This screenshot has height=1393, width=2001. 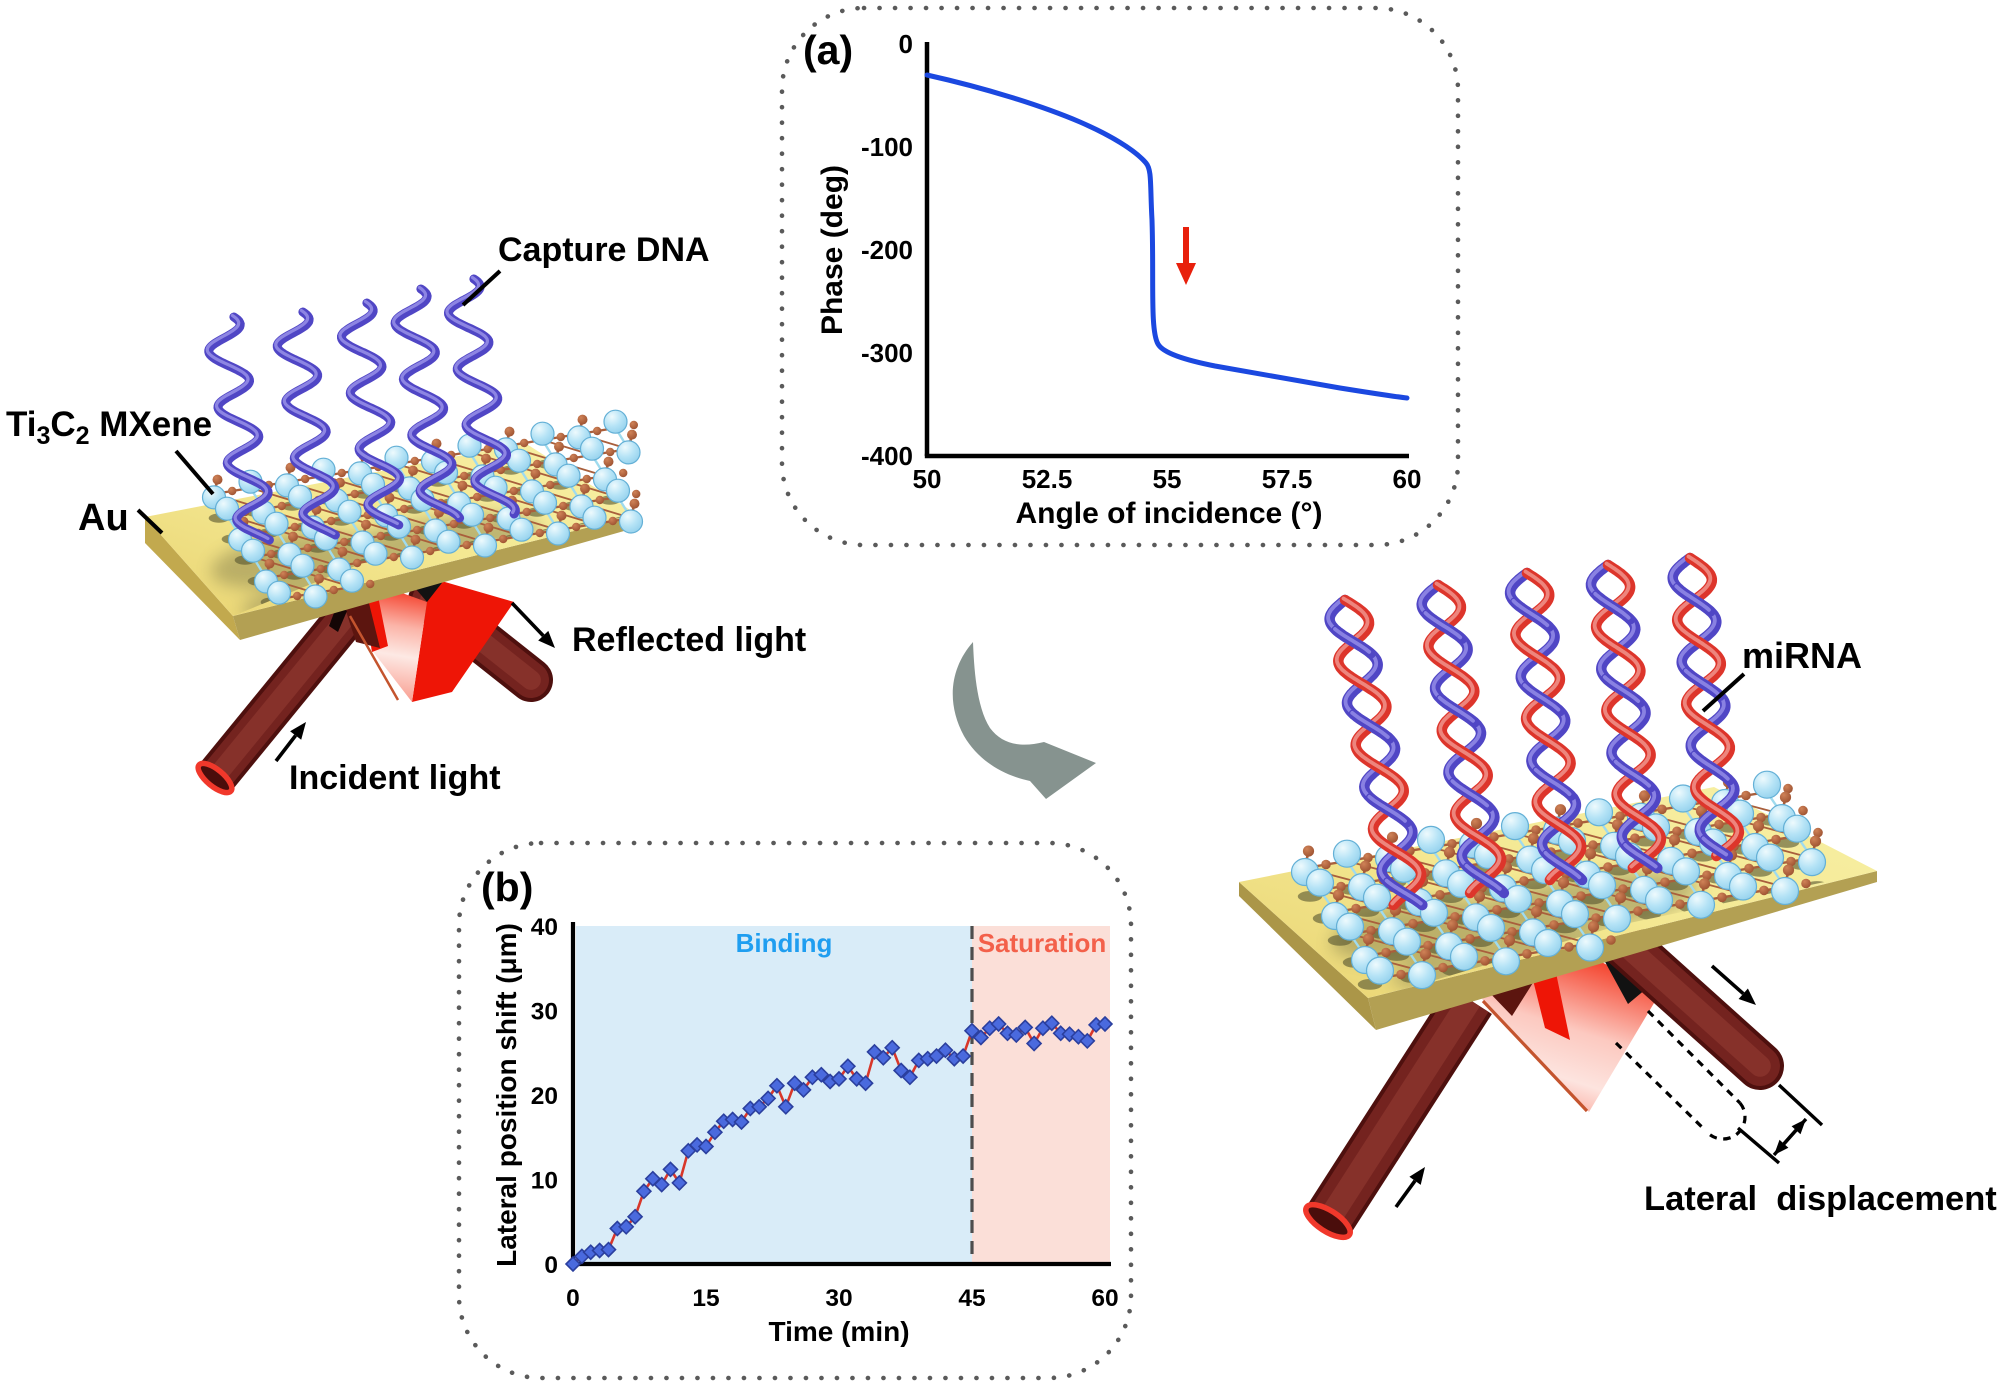 I want to click on svg-text: Reflected light, so click(x=689, y=640).